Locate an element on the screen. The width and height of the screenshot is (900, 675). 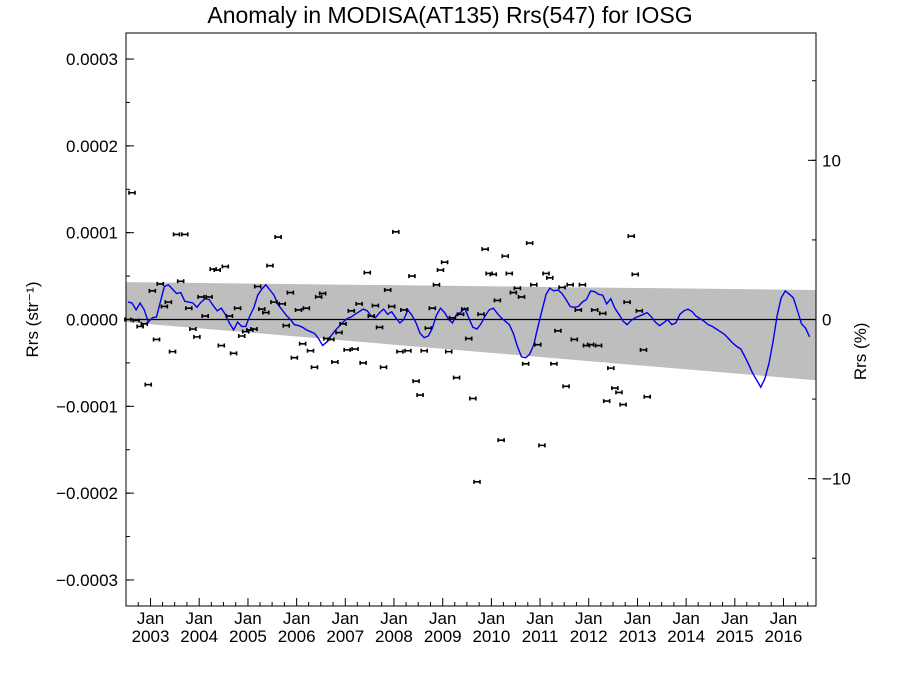
x-tick-label-year: 2014 is located at coordinates (686, 636).